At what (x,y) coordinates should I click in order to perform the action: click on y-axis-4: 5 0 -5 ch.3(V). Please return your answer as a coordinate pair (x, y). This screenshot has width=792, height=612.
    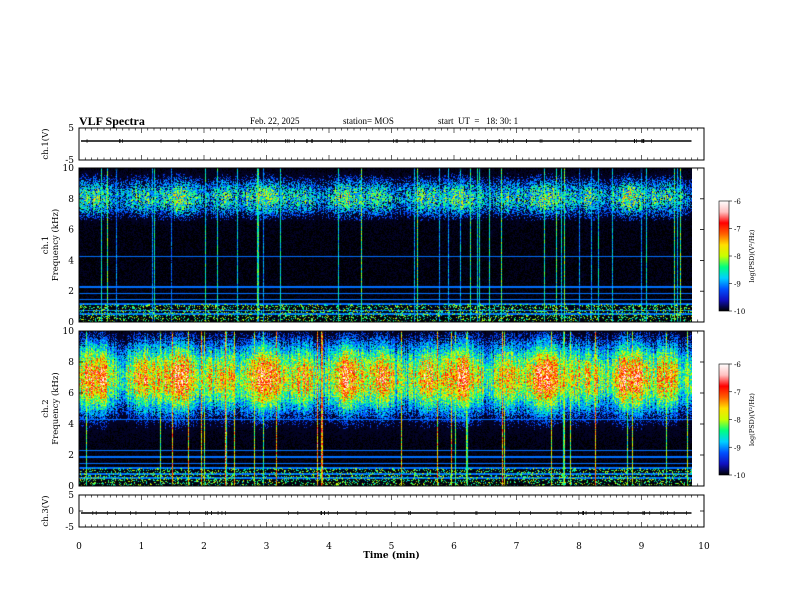
    Looking at the image, I should click on (372, 512).